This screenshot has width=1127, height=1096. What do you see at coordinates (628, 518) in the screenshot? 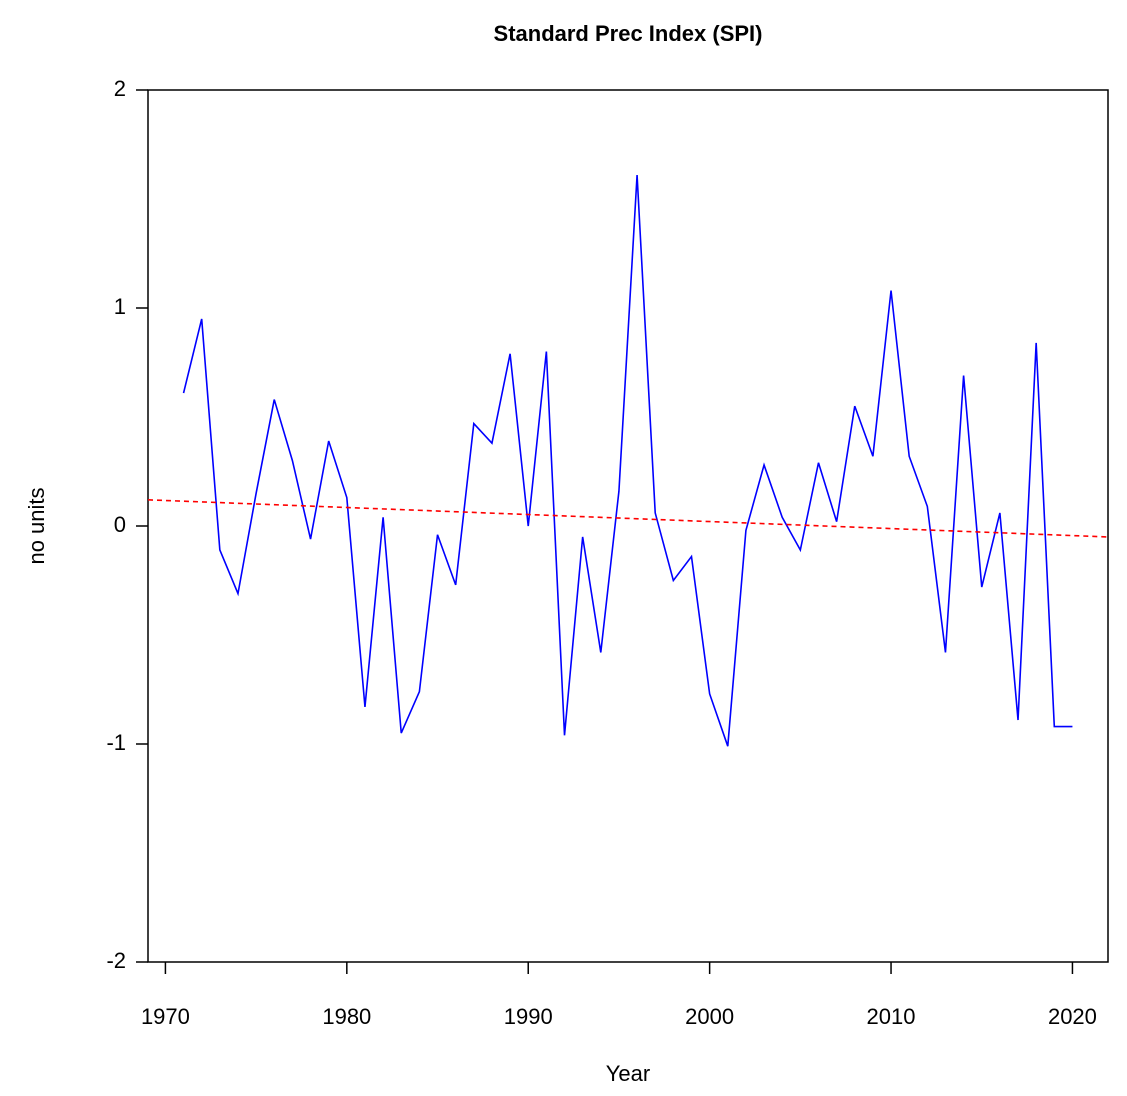
I see `trend-line` at bounding box center [628, 518].